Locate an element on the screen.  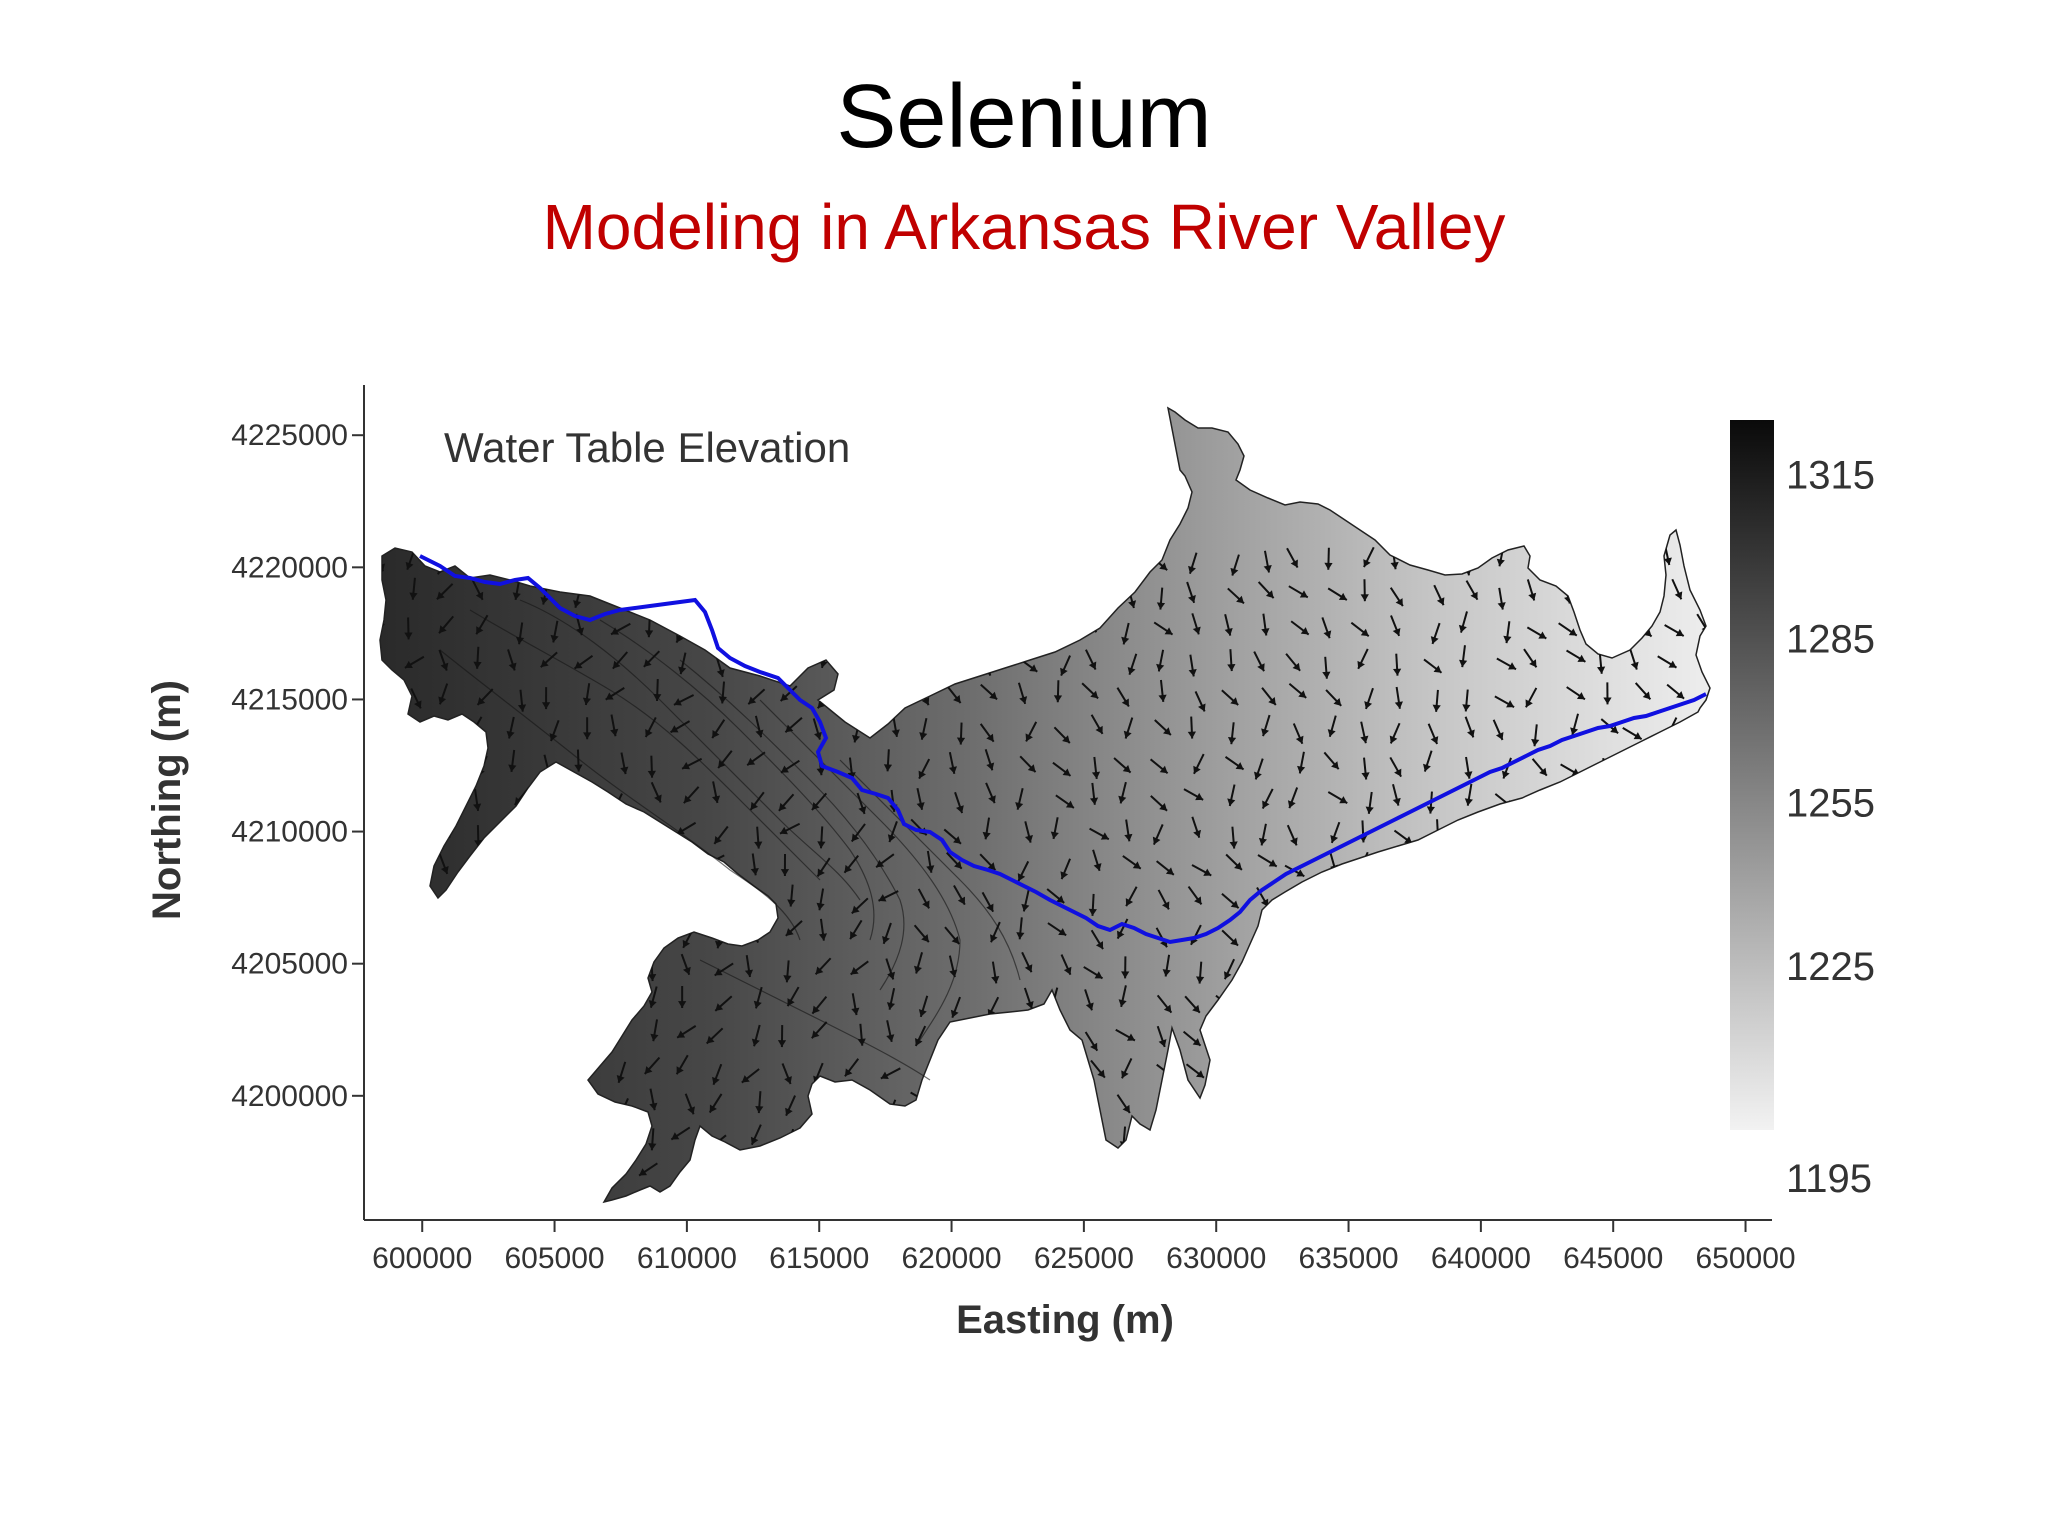
x-tick-label: 620000 is located at coordinates (951, 1258).